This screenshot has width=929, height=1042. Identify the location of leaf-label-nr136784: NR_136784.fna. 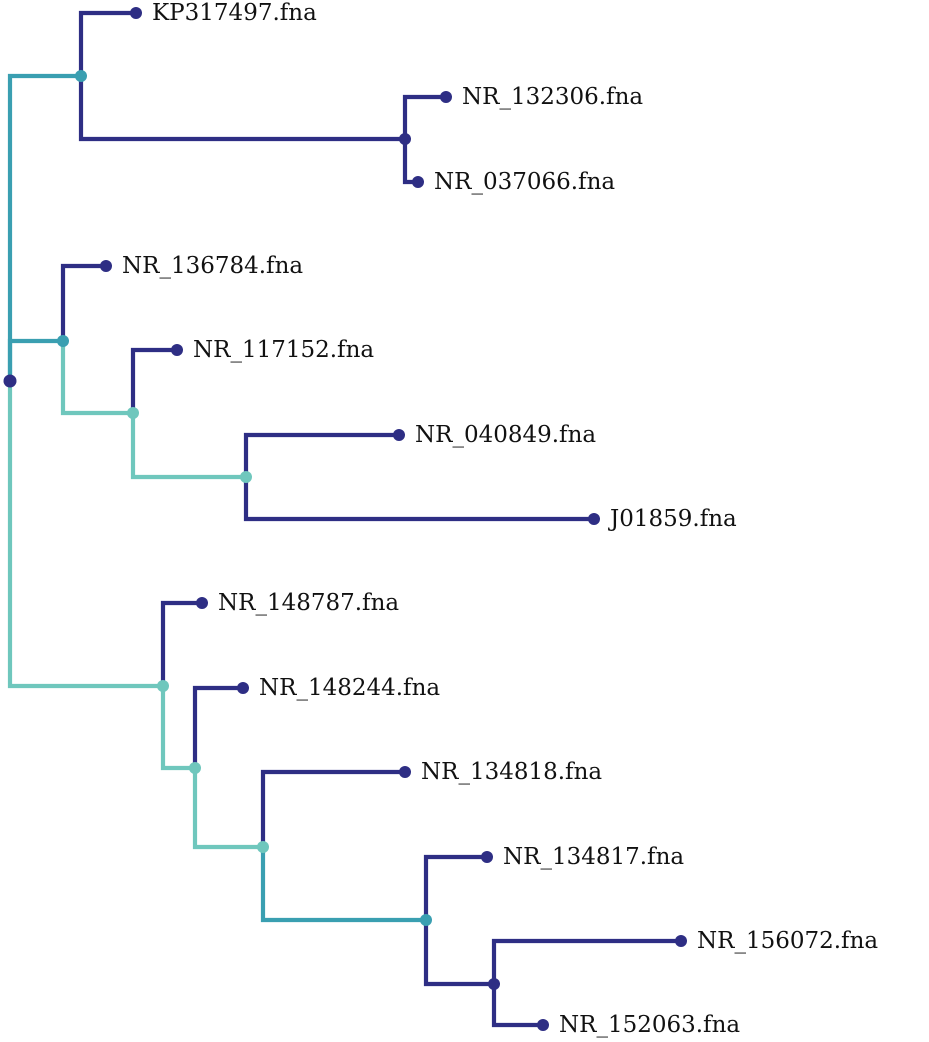
(212, 266).